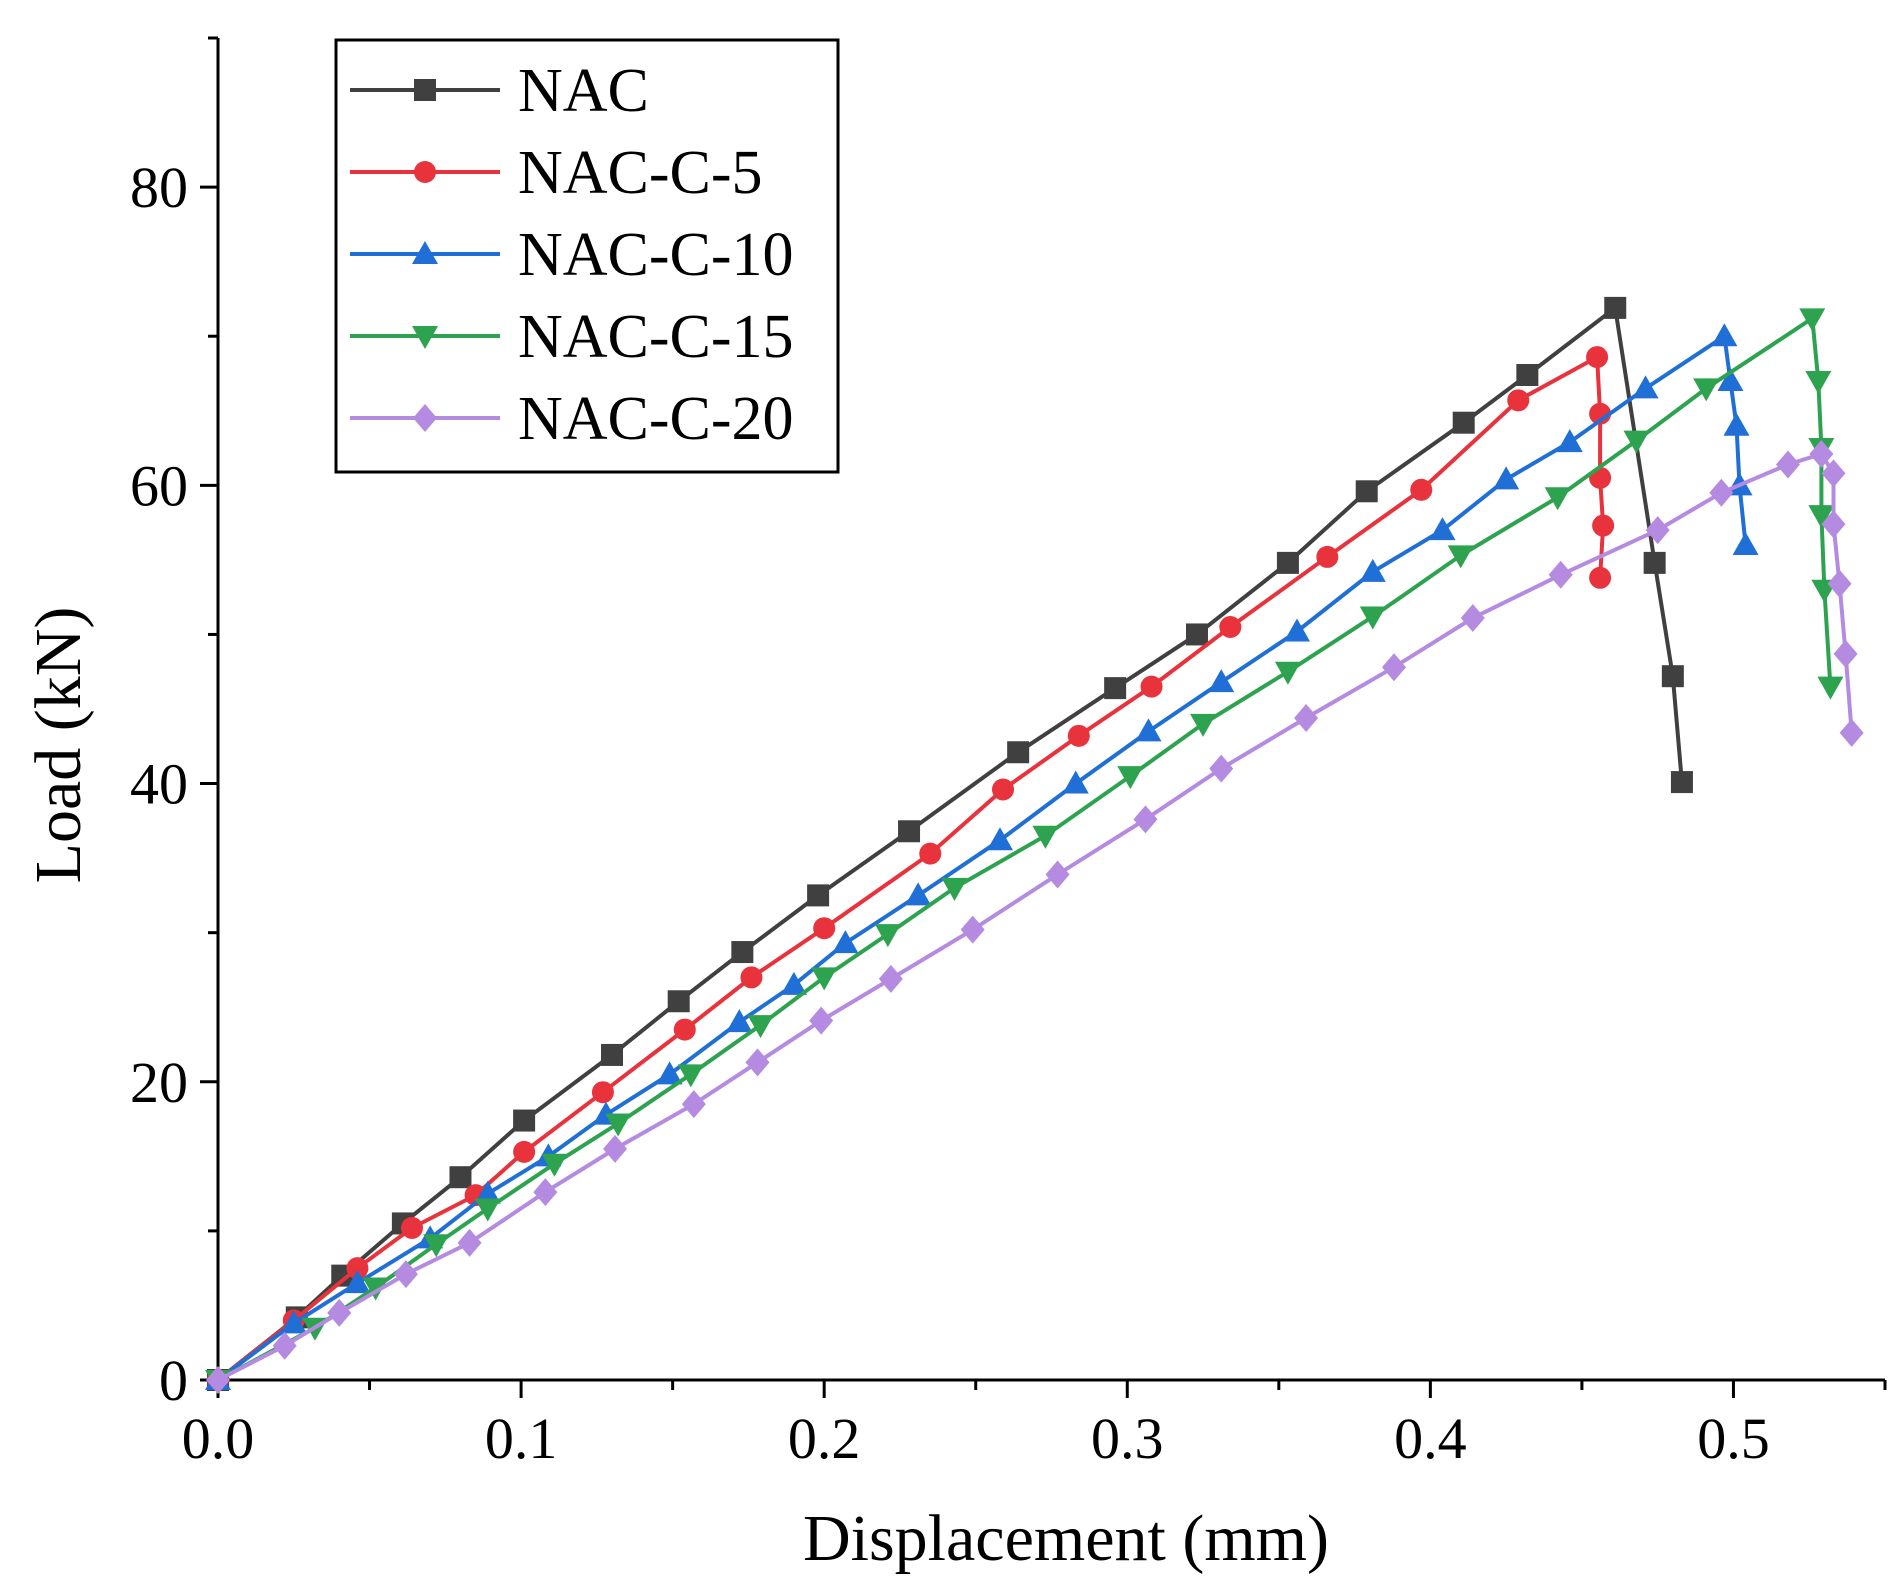 This screenshot has height=1582, width=1901. Describe the element at coordinates (218, 1438) in the screenshot. I see `x-tick-label: 0.0` at that location.